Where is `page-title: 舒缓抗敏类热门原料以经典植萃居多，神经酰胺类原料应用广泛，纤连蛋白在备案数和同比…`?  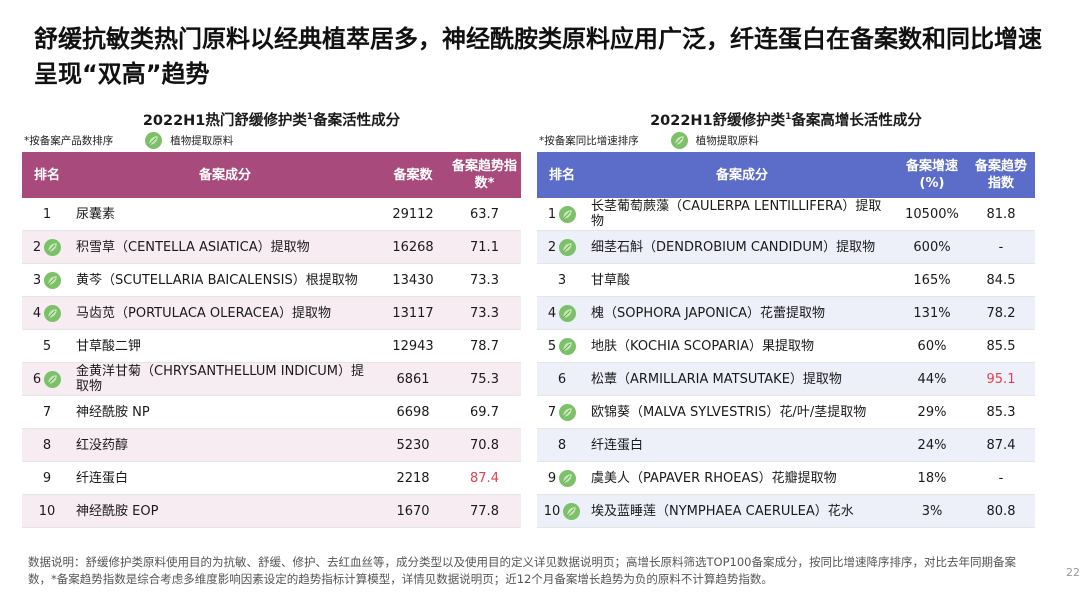
page-title: 舒缓抗敏类热门原料以经典植萃居多，神经酰胺类原料应用广泛，纤连蛋白在备案数和同比… is located at coordinates (538, 56).